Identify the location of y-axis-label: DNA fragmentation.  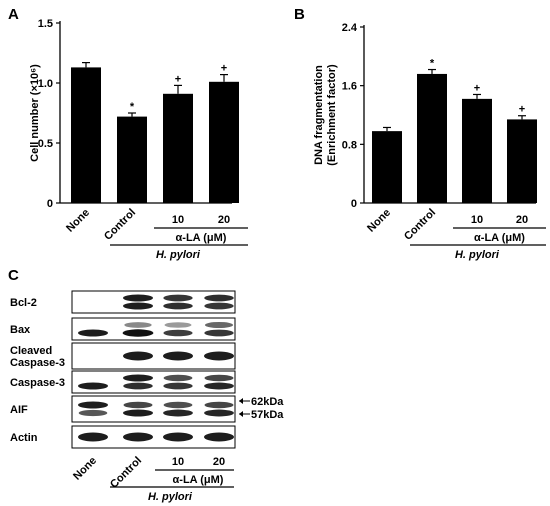
(319, 115).